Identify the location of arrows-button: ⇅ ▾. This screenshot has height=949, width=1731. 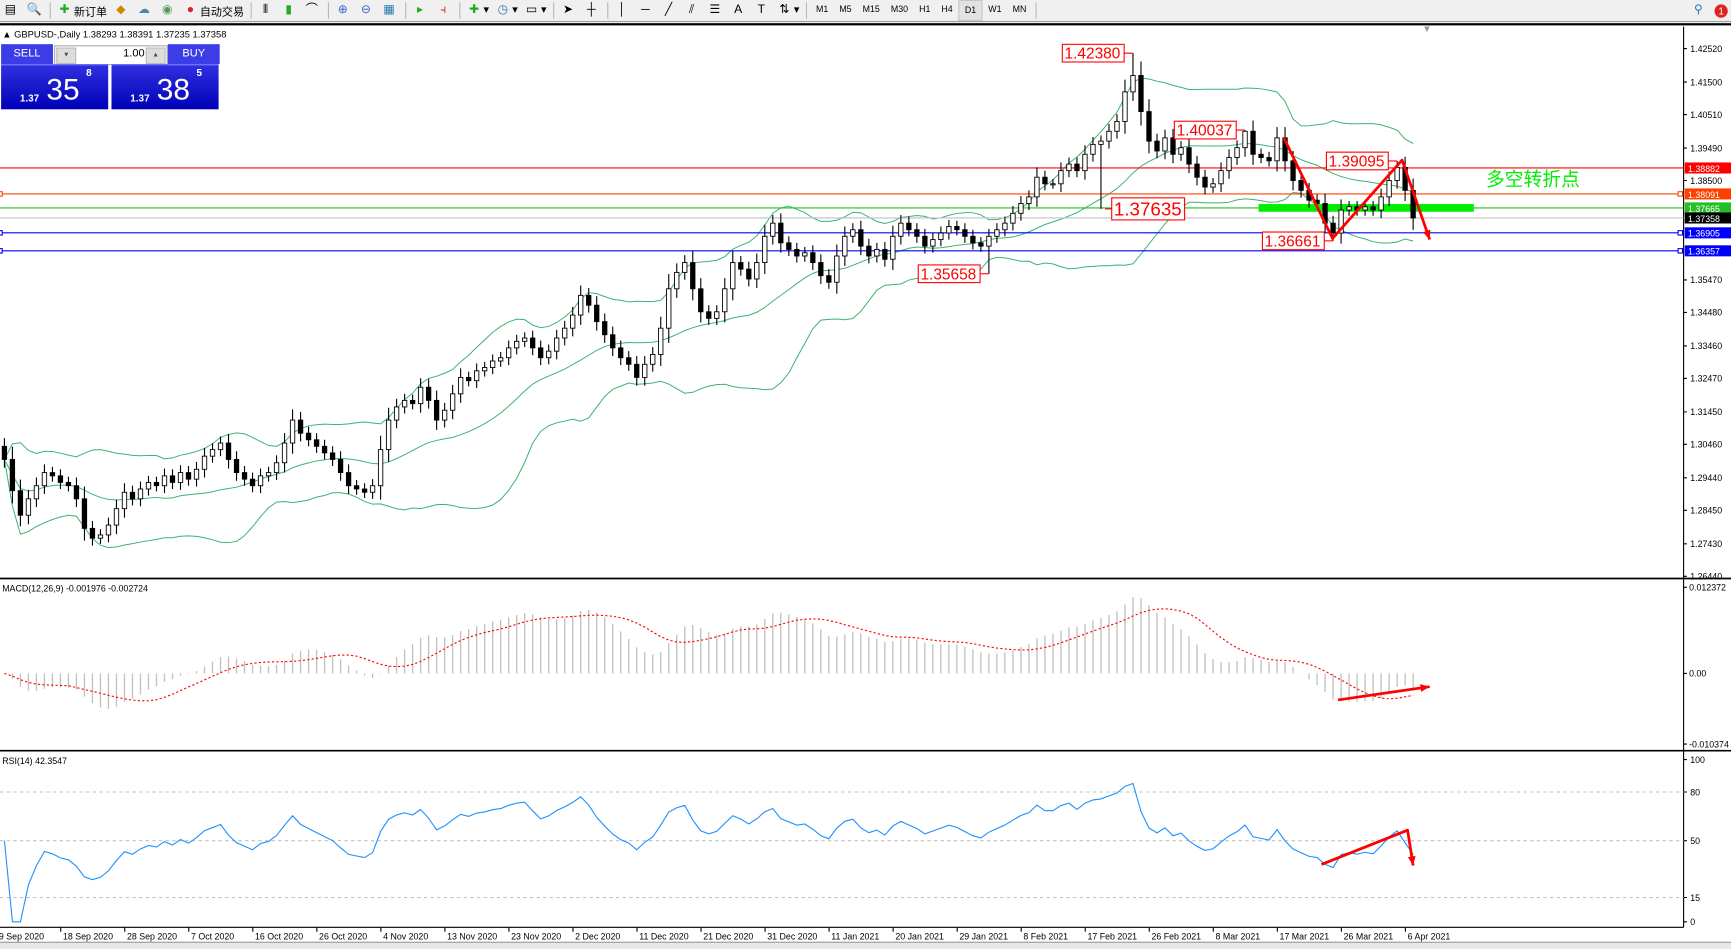
(788, 10).